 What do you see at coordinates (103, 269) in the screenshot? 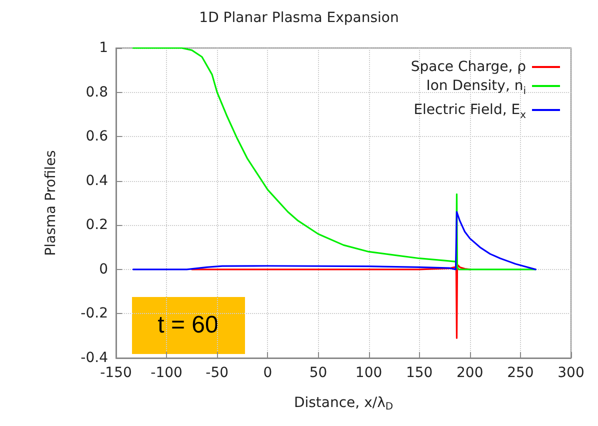
I see `y-tick-label: 0` at bounding box center [103, 269].